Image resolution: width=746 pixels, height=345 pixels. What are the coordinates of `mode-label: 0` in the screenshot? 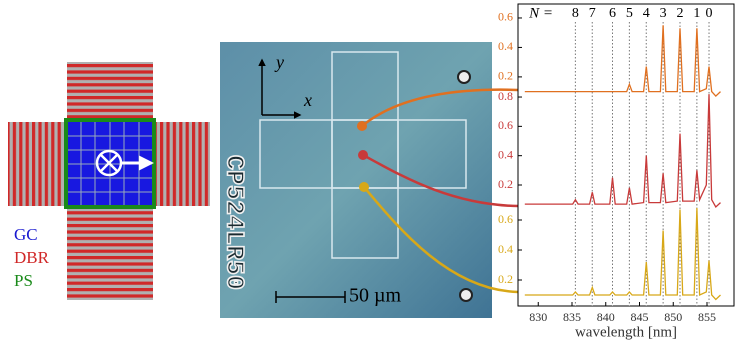 It's located at (709, 13).